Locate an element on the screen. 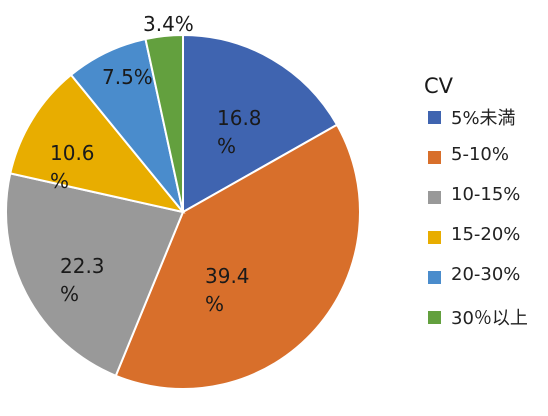 This screenshot has height=416, width=548. legend-label: 5-10% is located at coordinates (480, 154).